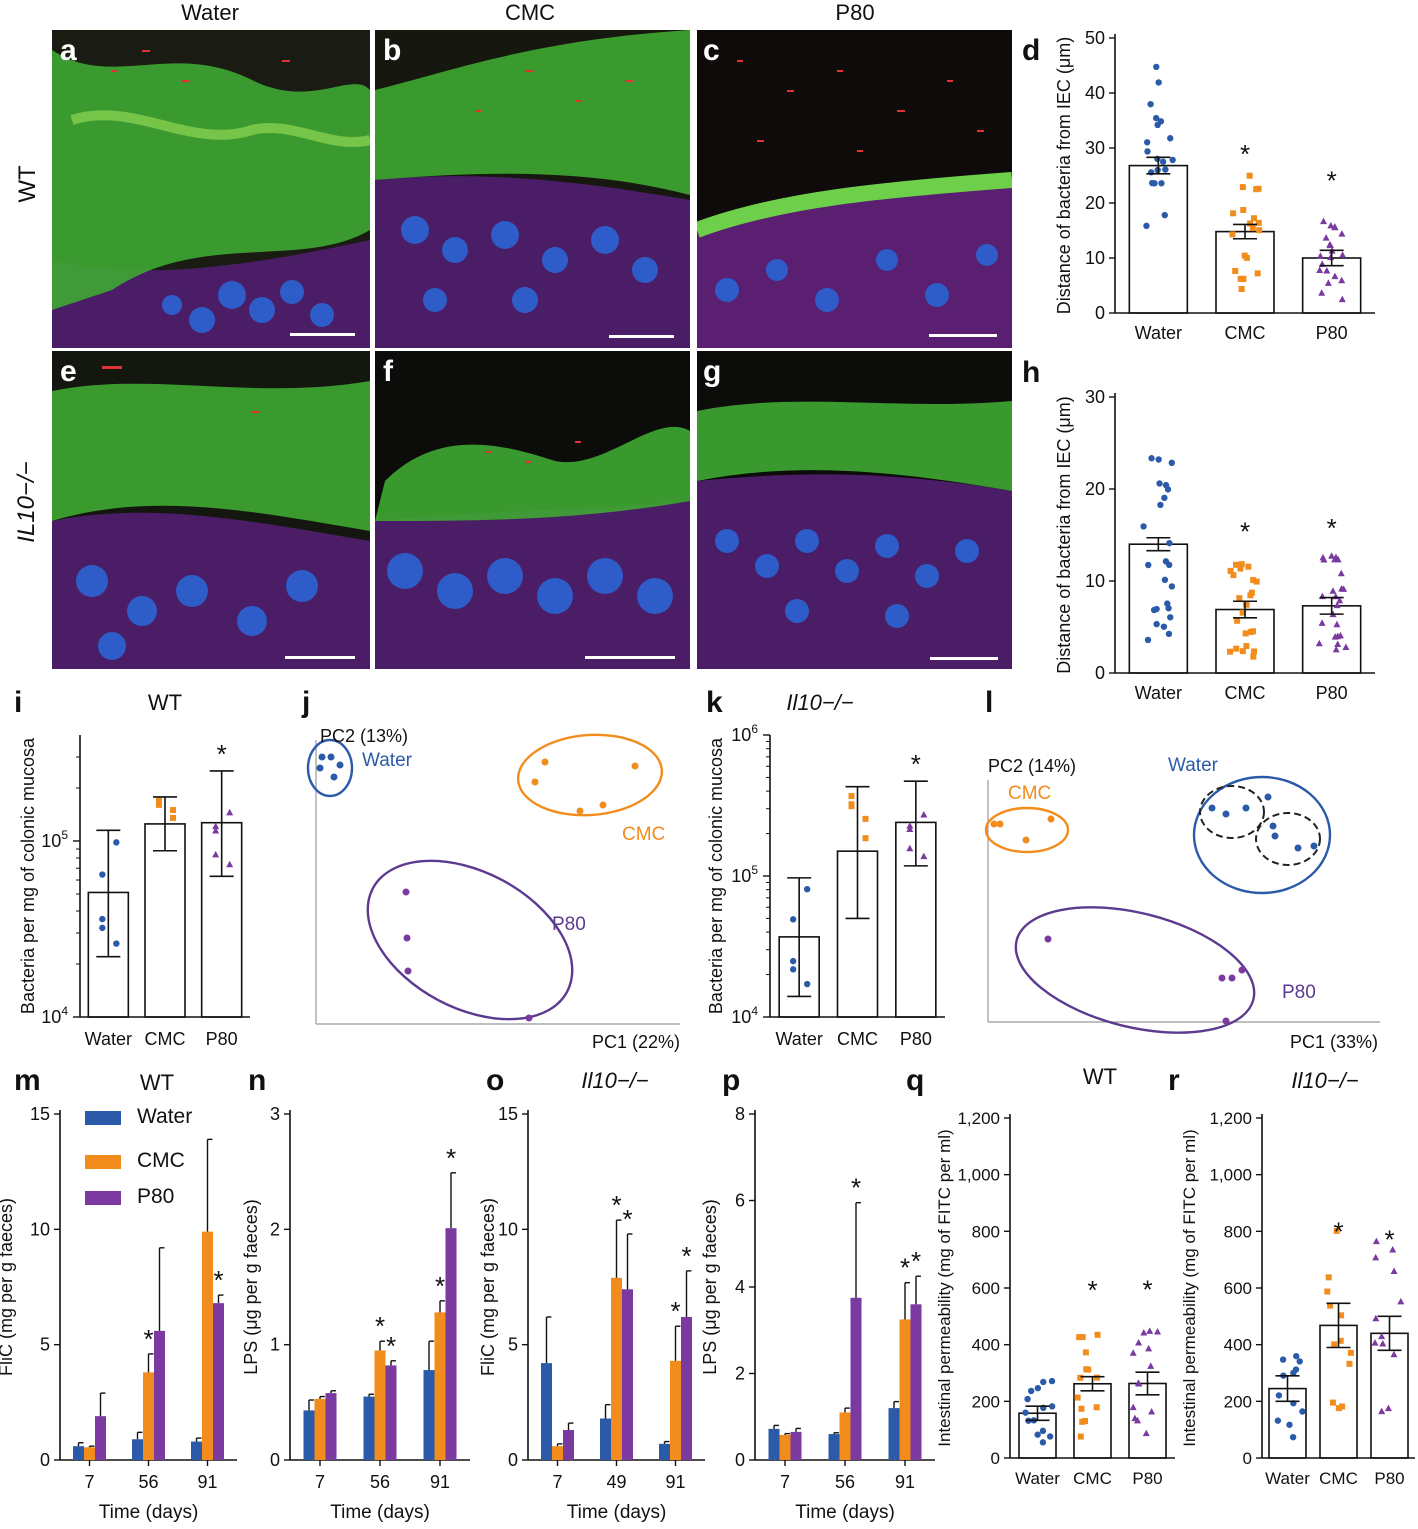  What do you see at coordinates (508, 1114) in the screenshot?
I see `chart-o-y-tick-label: 15` at bounding box center [508, 1114].